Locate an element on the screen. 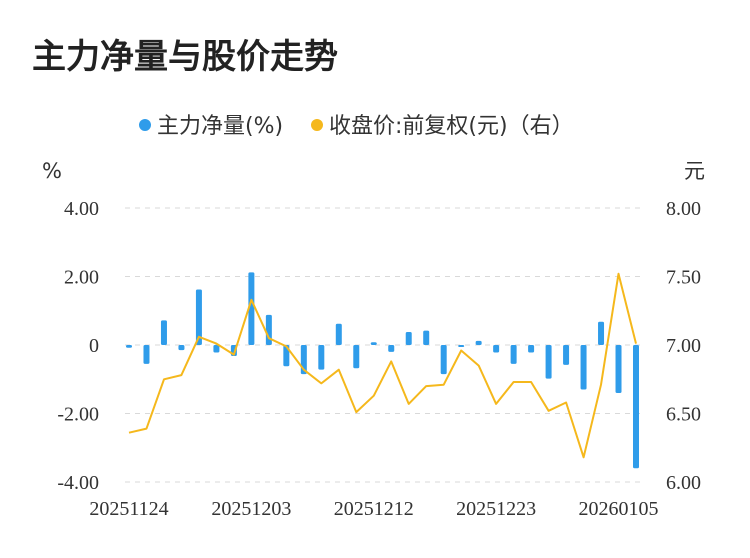 The width and height of the screenshot is (750, 558). legend-marker-main-net is located at coordinates (145, 125).